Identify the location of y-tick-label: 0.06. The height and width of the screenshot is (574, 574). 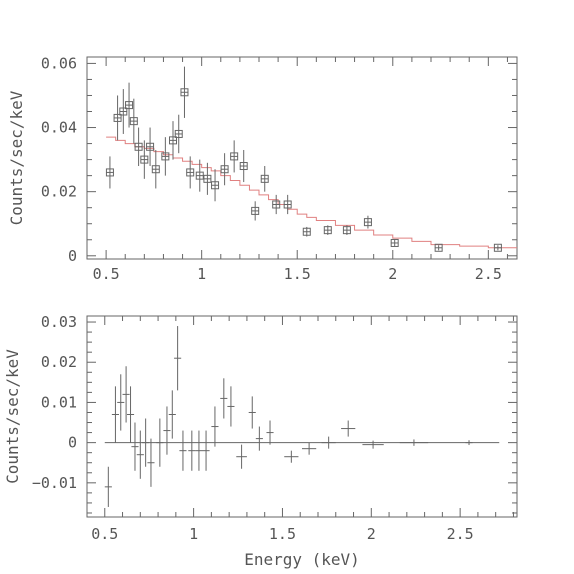
(59, 63).